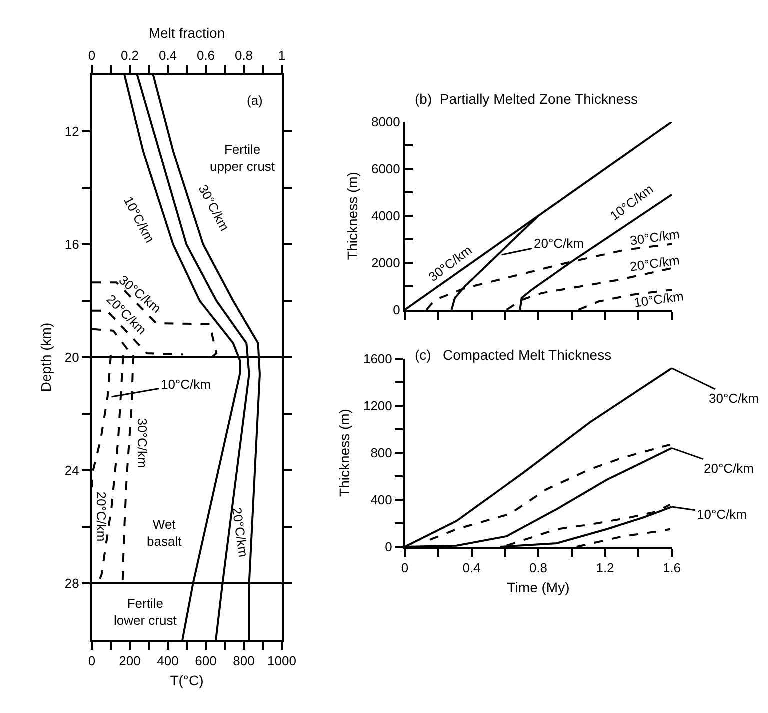 This screenshot has width=768, height=713. Describe the element at coordinates (381, 453) in the screenshot. I see `y-tick-label: 800` at that location.